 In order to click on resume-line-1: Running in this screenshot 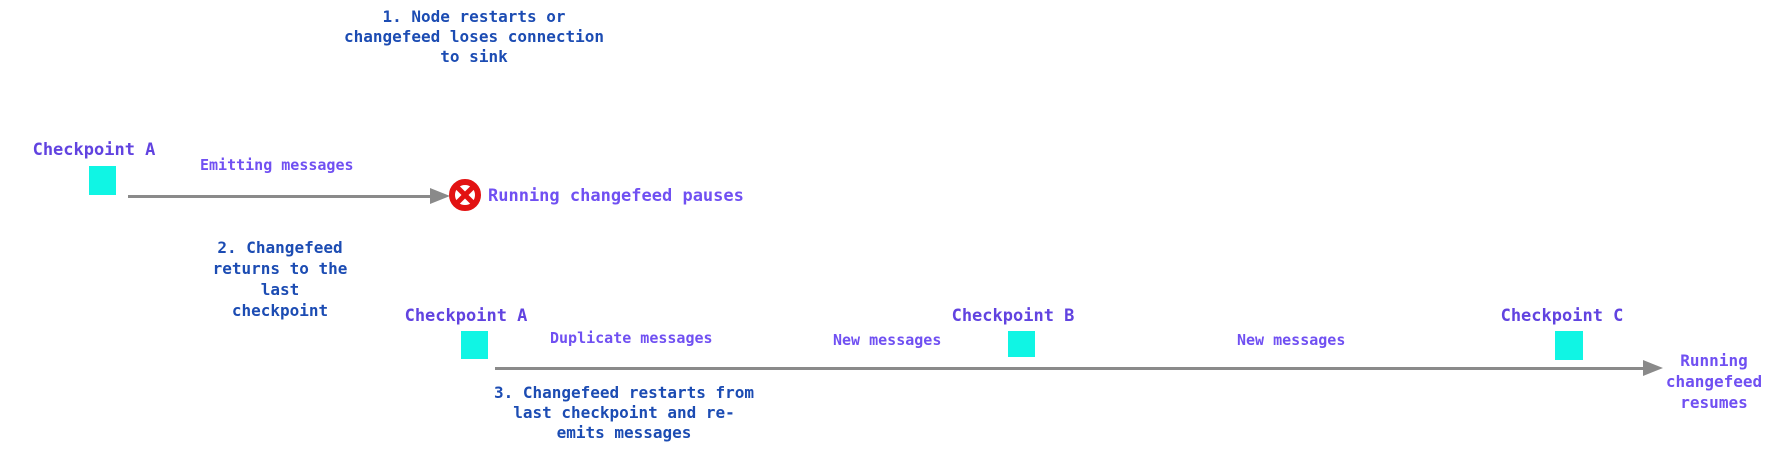, I will do `click(1714, 360)`.